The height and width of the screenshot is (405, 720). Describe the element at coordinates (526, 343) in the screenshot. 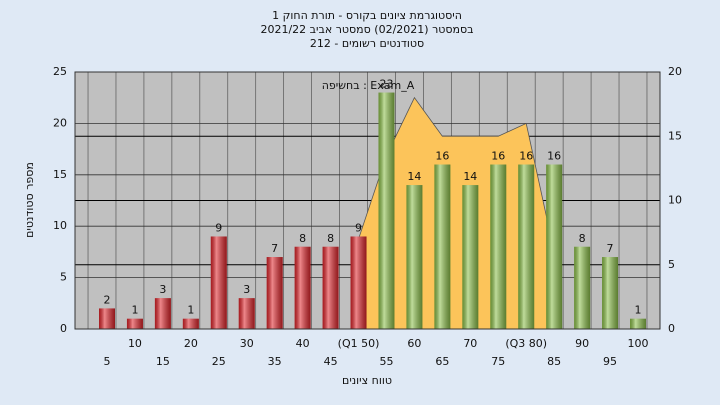

I see `x-tick-label: (Q3 80)` at that location.